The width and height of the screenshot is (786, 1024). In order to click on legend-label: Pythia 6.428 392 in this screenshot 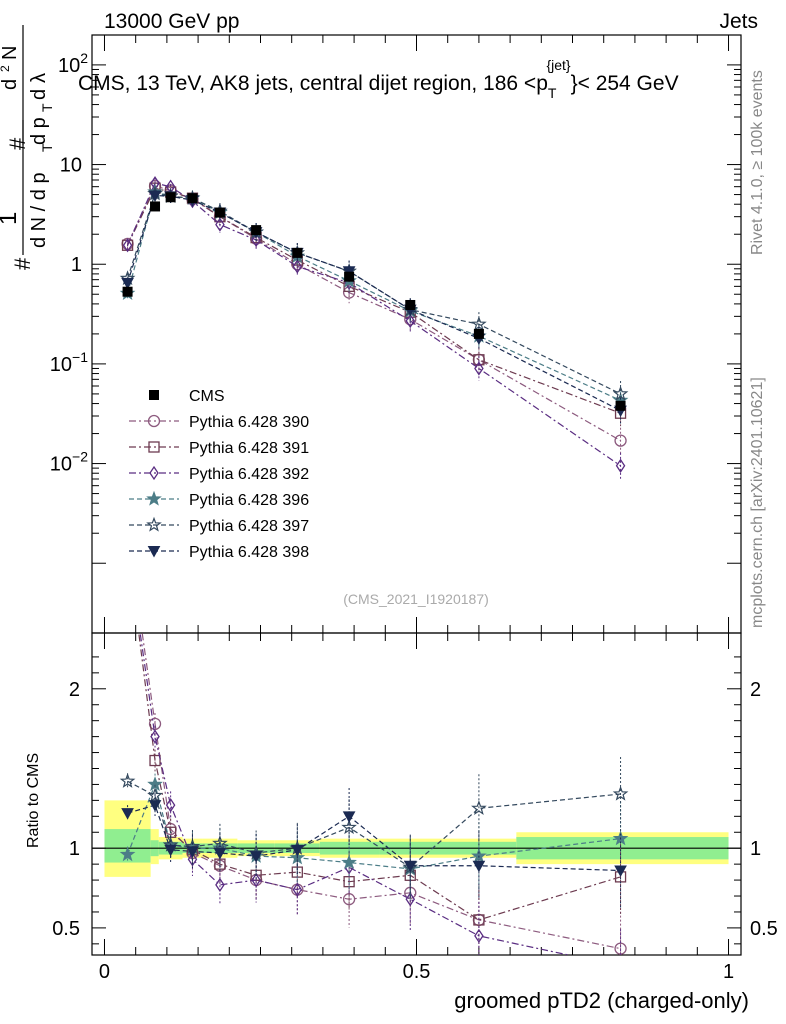, I will do `click(249, 474)`.